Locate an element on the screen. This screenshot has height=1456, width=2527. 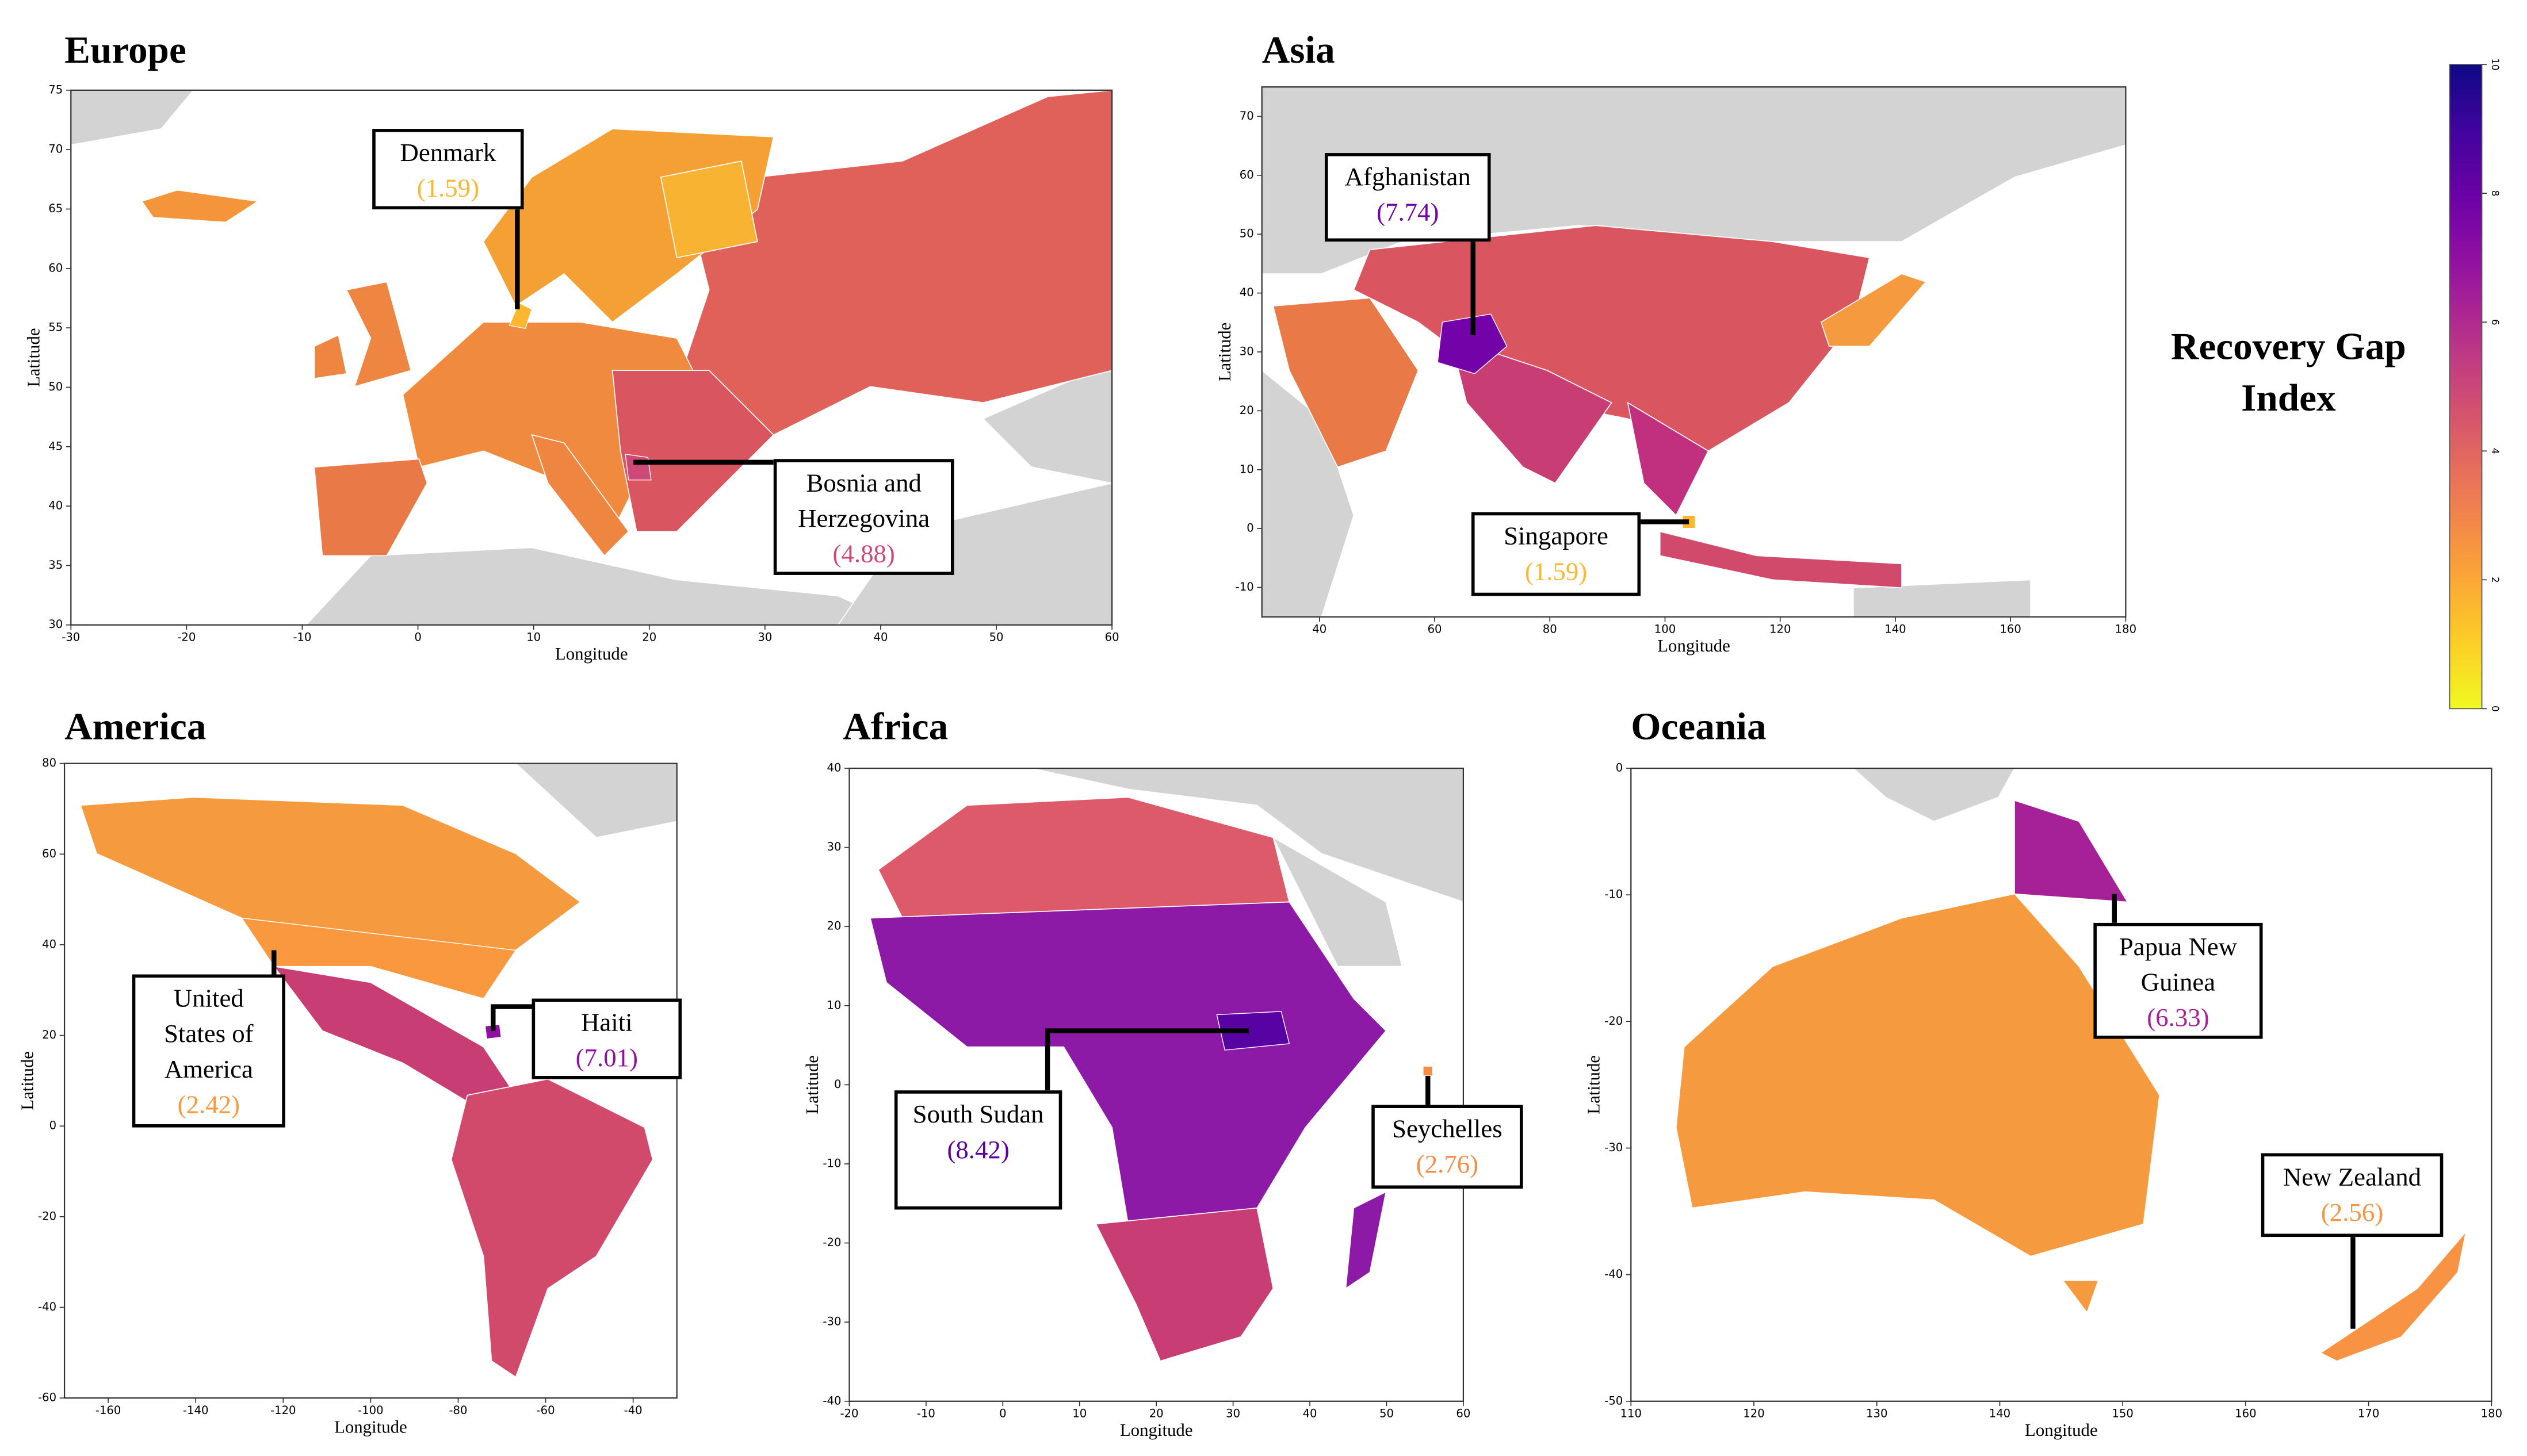
y-tick-label: 30 is located at coordinates (834, 846).